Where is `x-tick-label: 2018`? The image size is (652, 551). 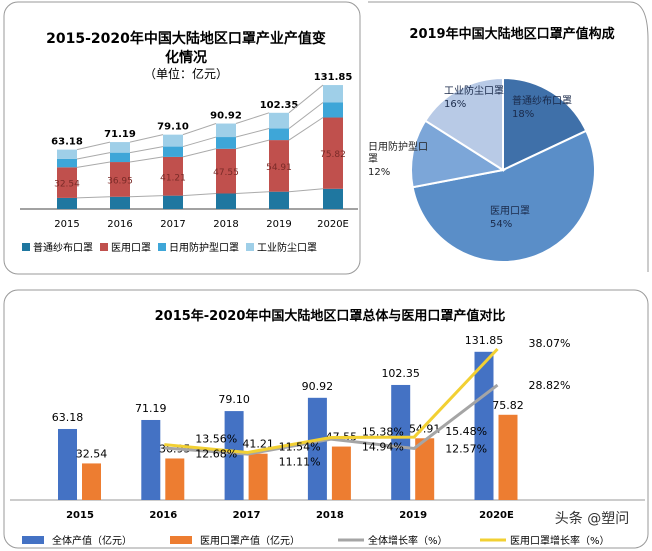
x-tick-label: 2018 is located at coordinates (225, 224).